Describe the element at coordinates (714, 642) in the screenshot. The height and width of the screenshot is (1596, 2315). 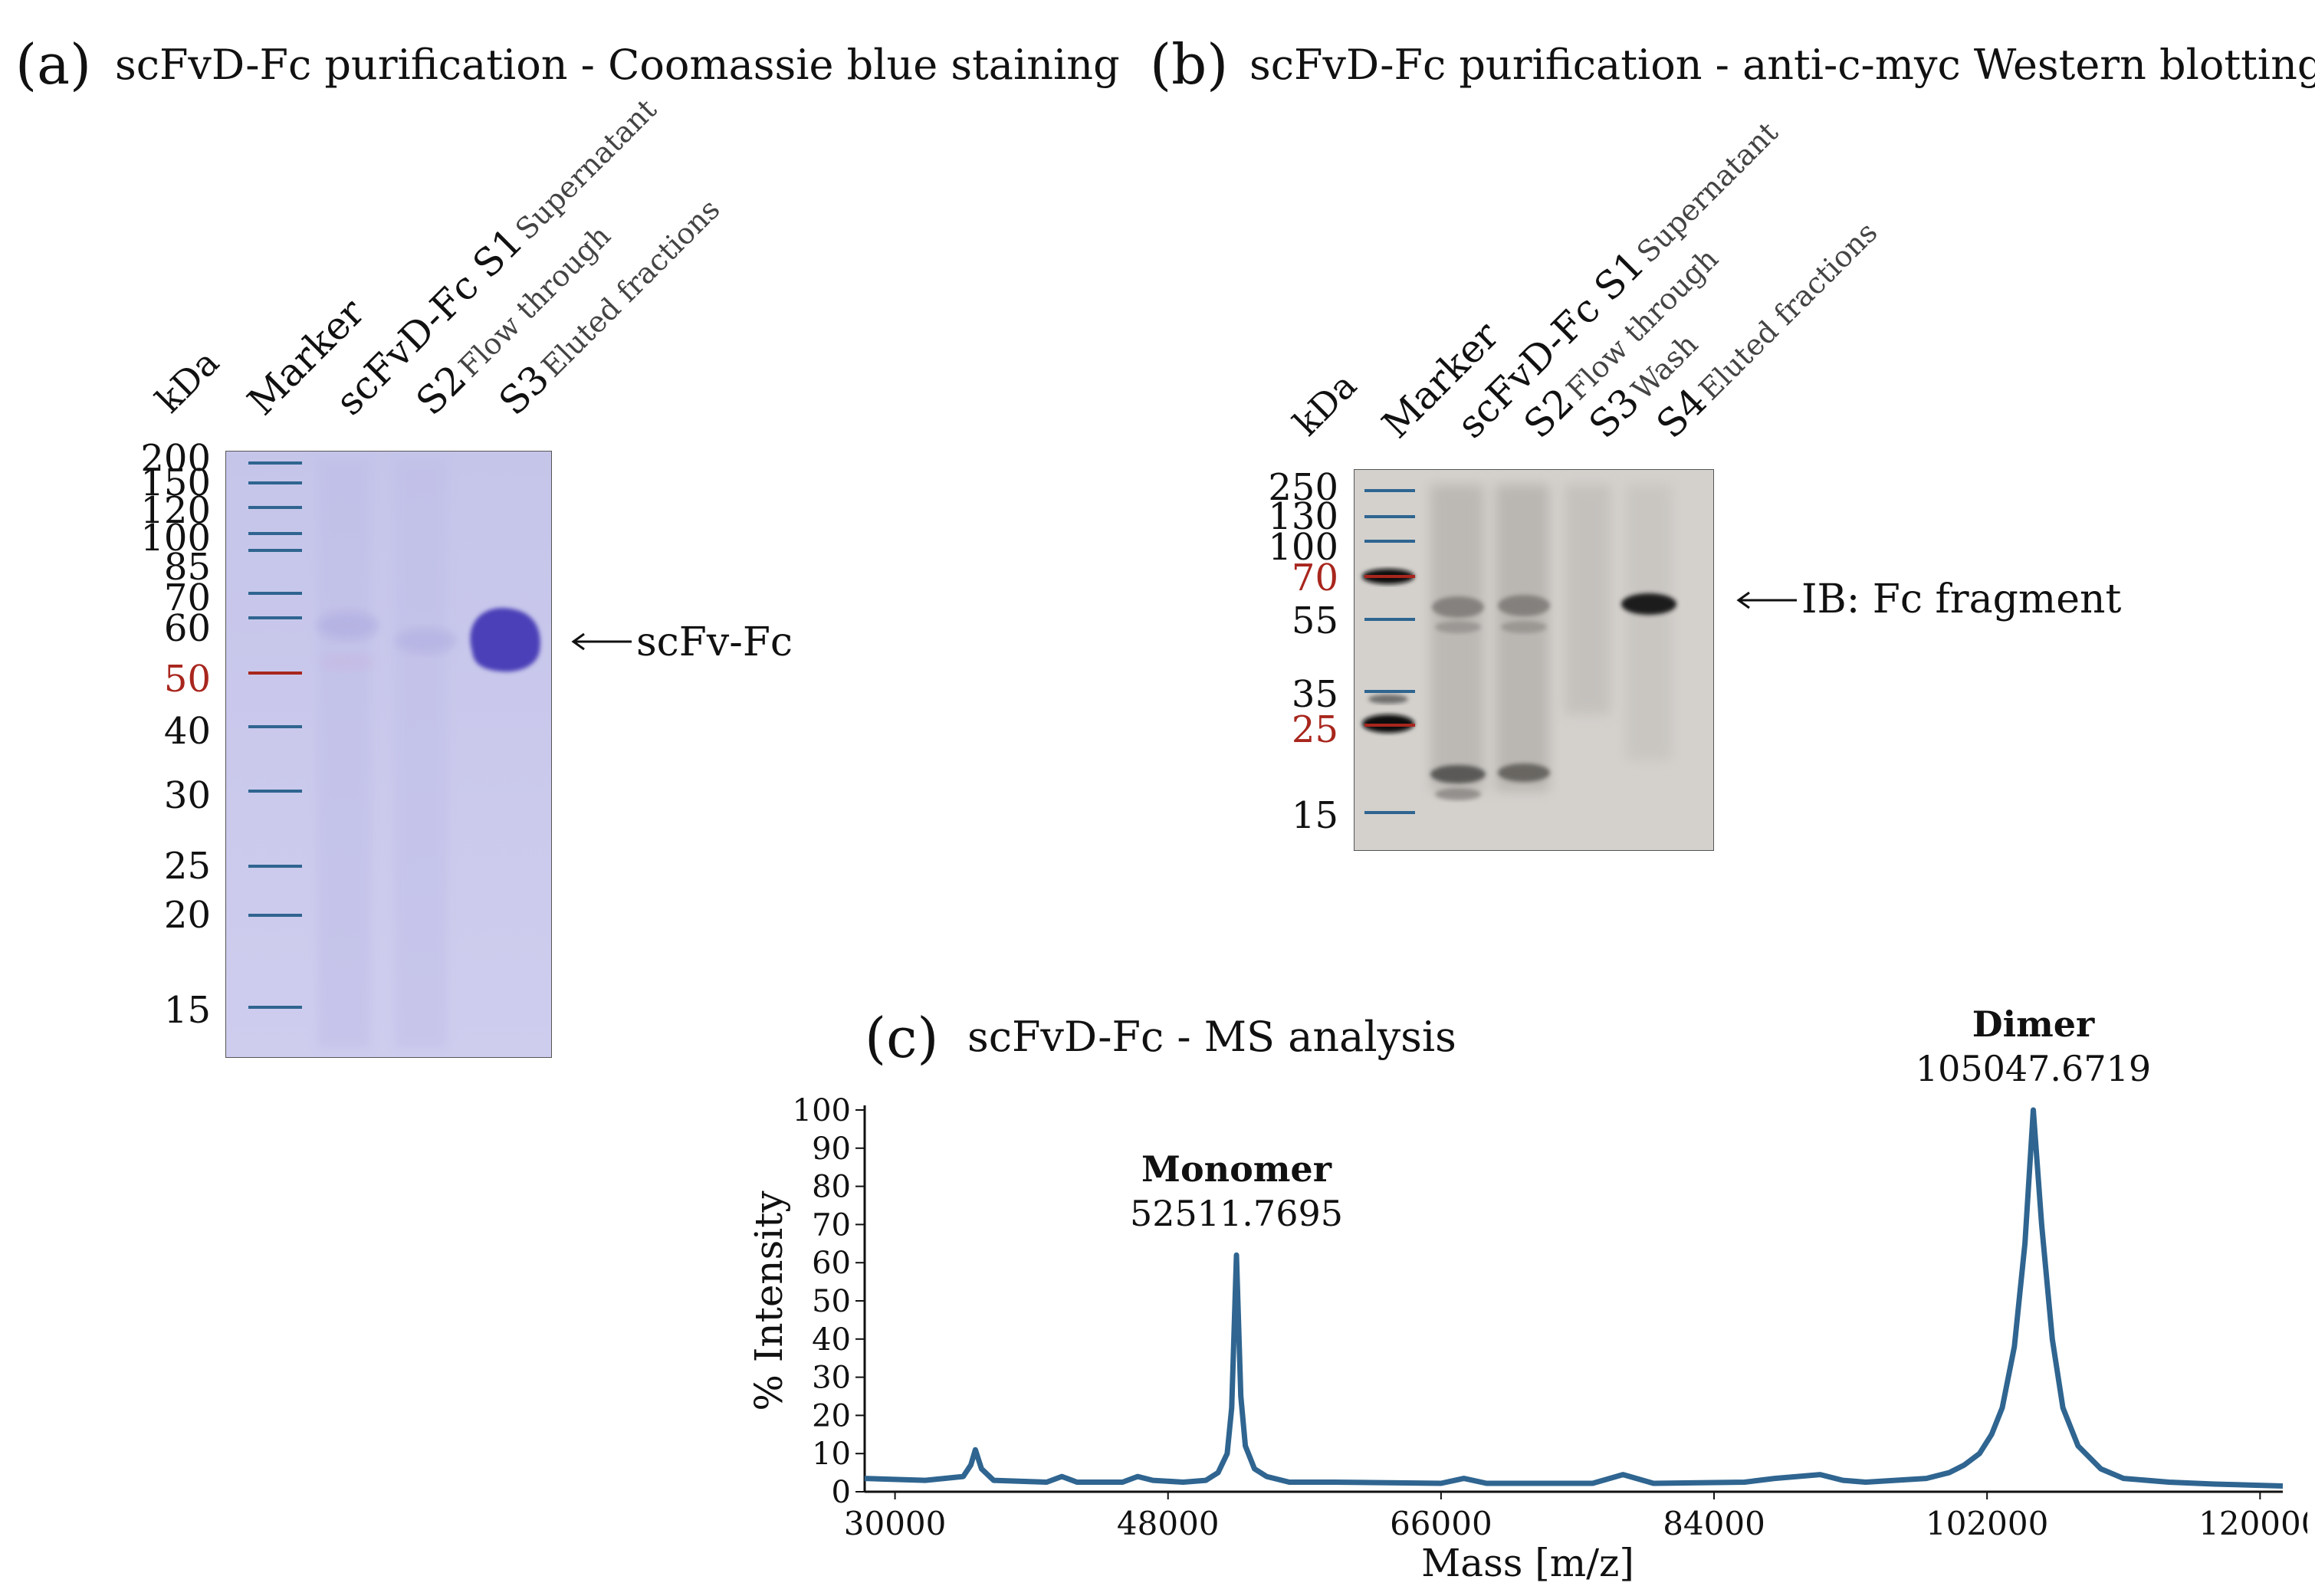
I see `band-label-scfv-fc: scFv-Fc` at that location.